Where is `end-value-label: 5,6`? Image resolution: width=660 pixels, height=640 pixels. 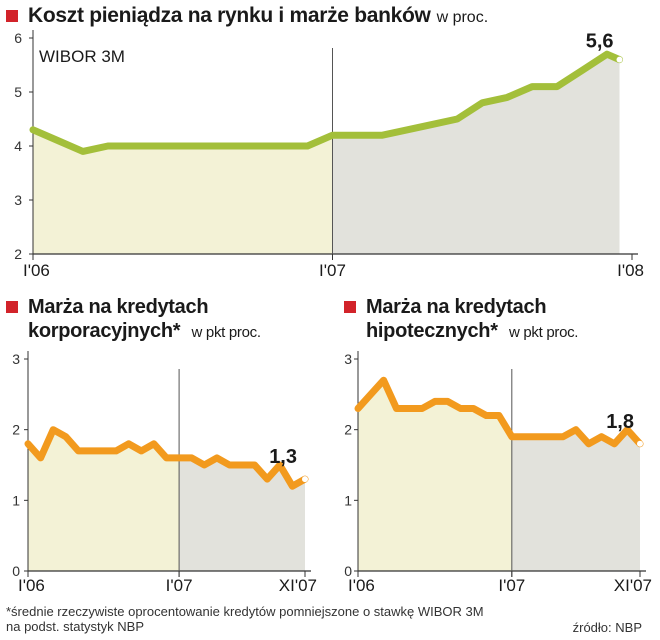 end-value-label: 5,6 is located at coordinates (600, 42).